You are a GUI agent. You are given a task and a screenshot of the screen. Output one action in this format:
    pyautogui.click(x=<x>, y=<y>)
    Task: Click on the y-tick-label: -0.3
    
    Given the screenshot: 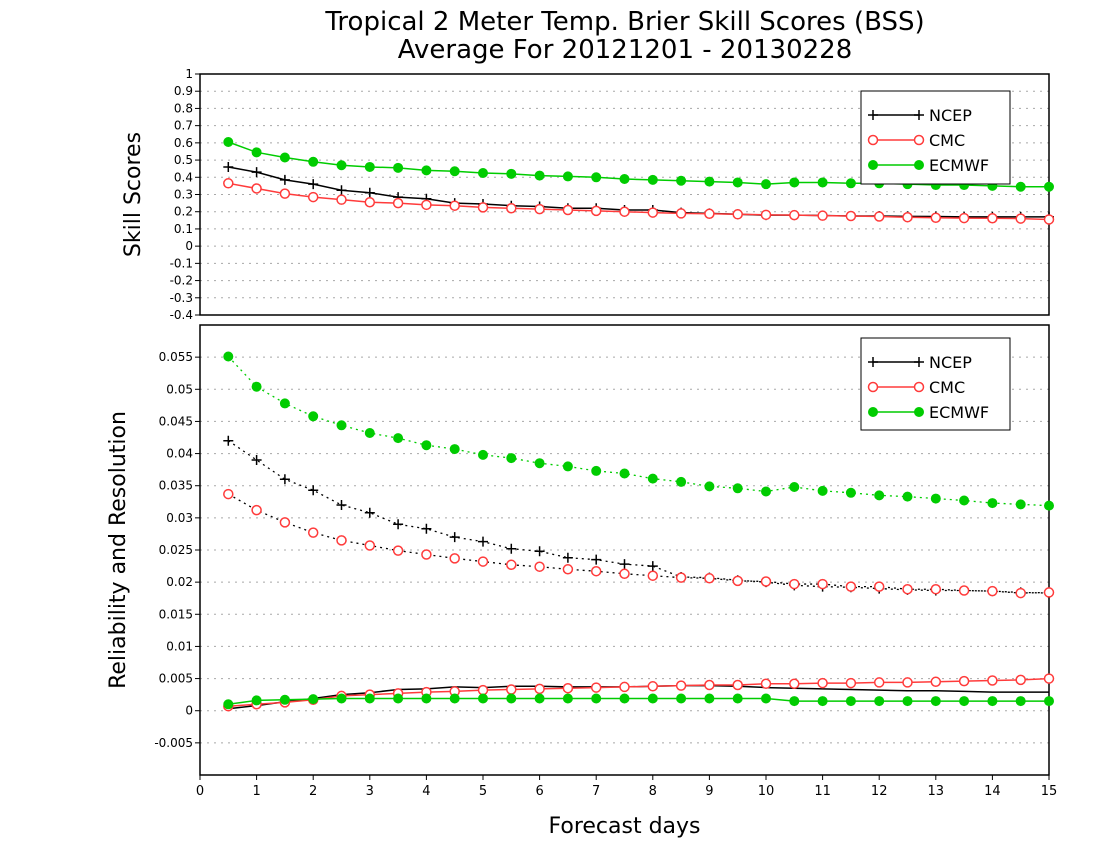 What is the action you would take?
    pyautogui.click(x=181, y=298)
    